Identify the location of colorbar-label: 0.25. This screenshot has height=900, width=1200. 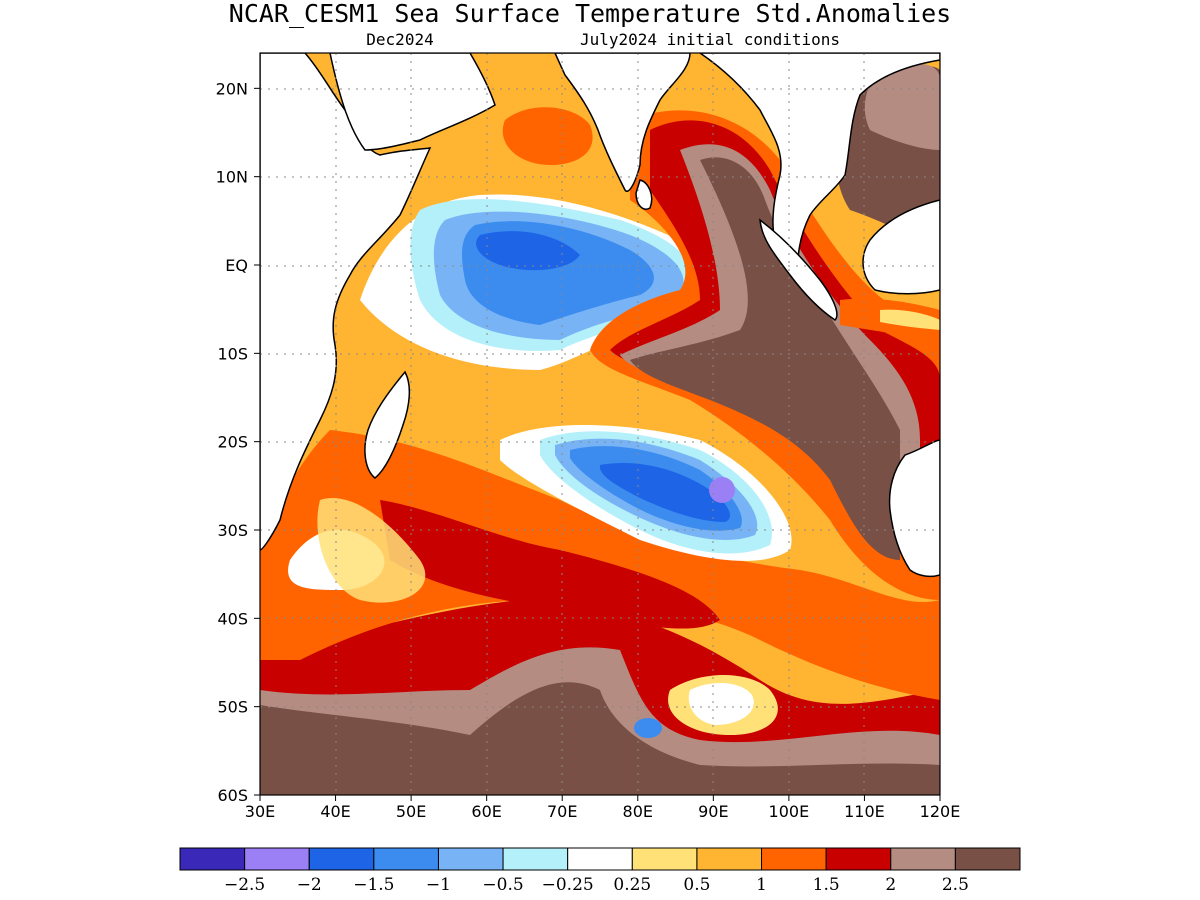
(632, 885).